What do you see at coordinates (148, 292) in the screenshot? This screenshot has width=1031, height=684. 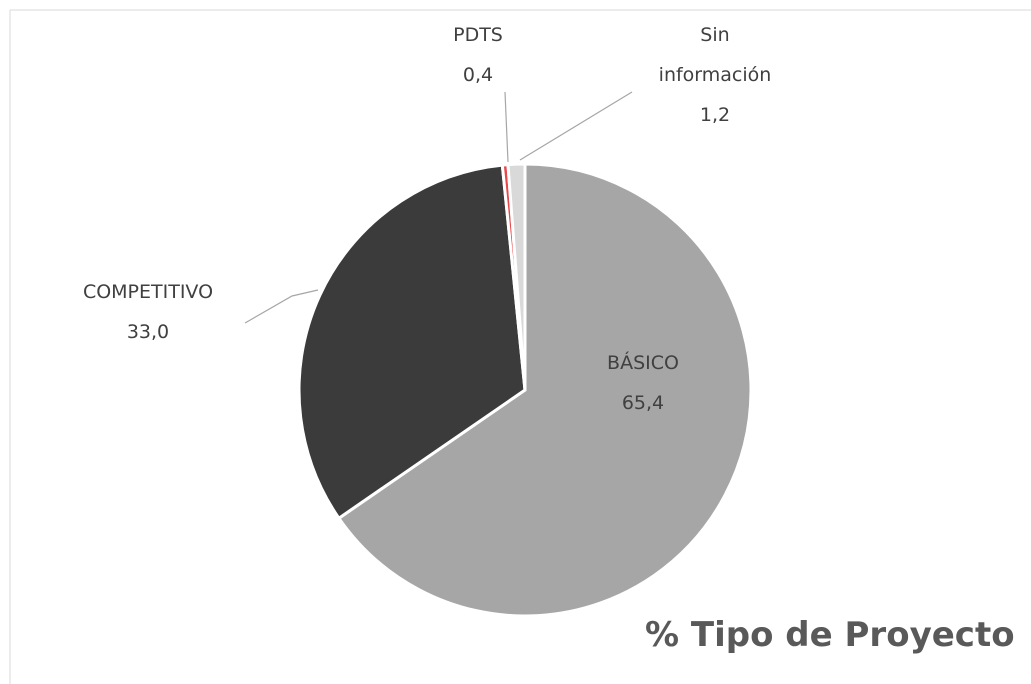 I see `category-label: COMPETITIVO` at bounding box center [148, 292].